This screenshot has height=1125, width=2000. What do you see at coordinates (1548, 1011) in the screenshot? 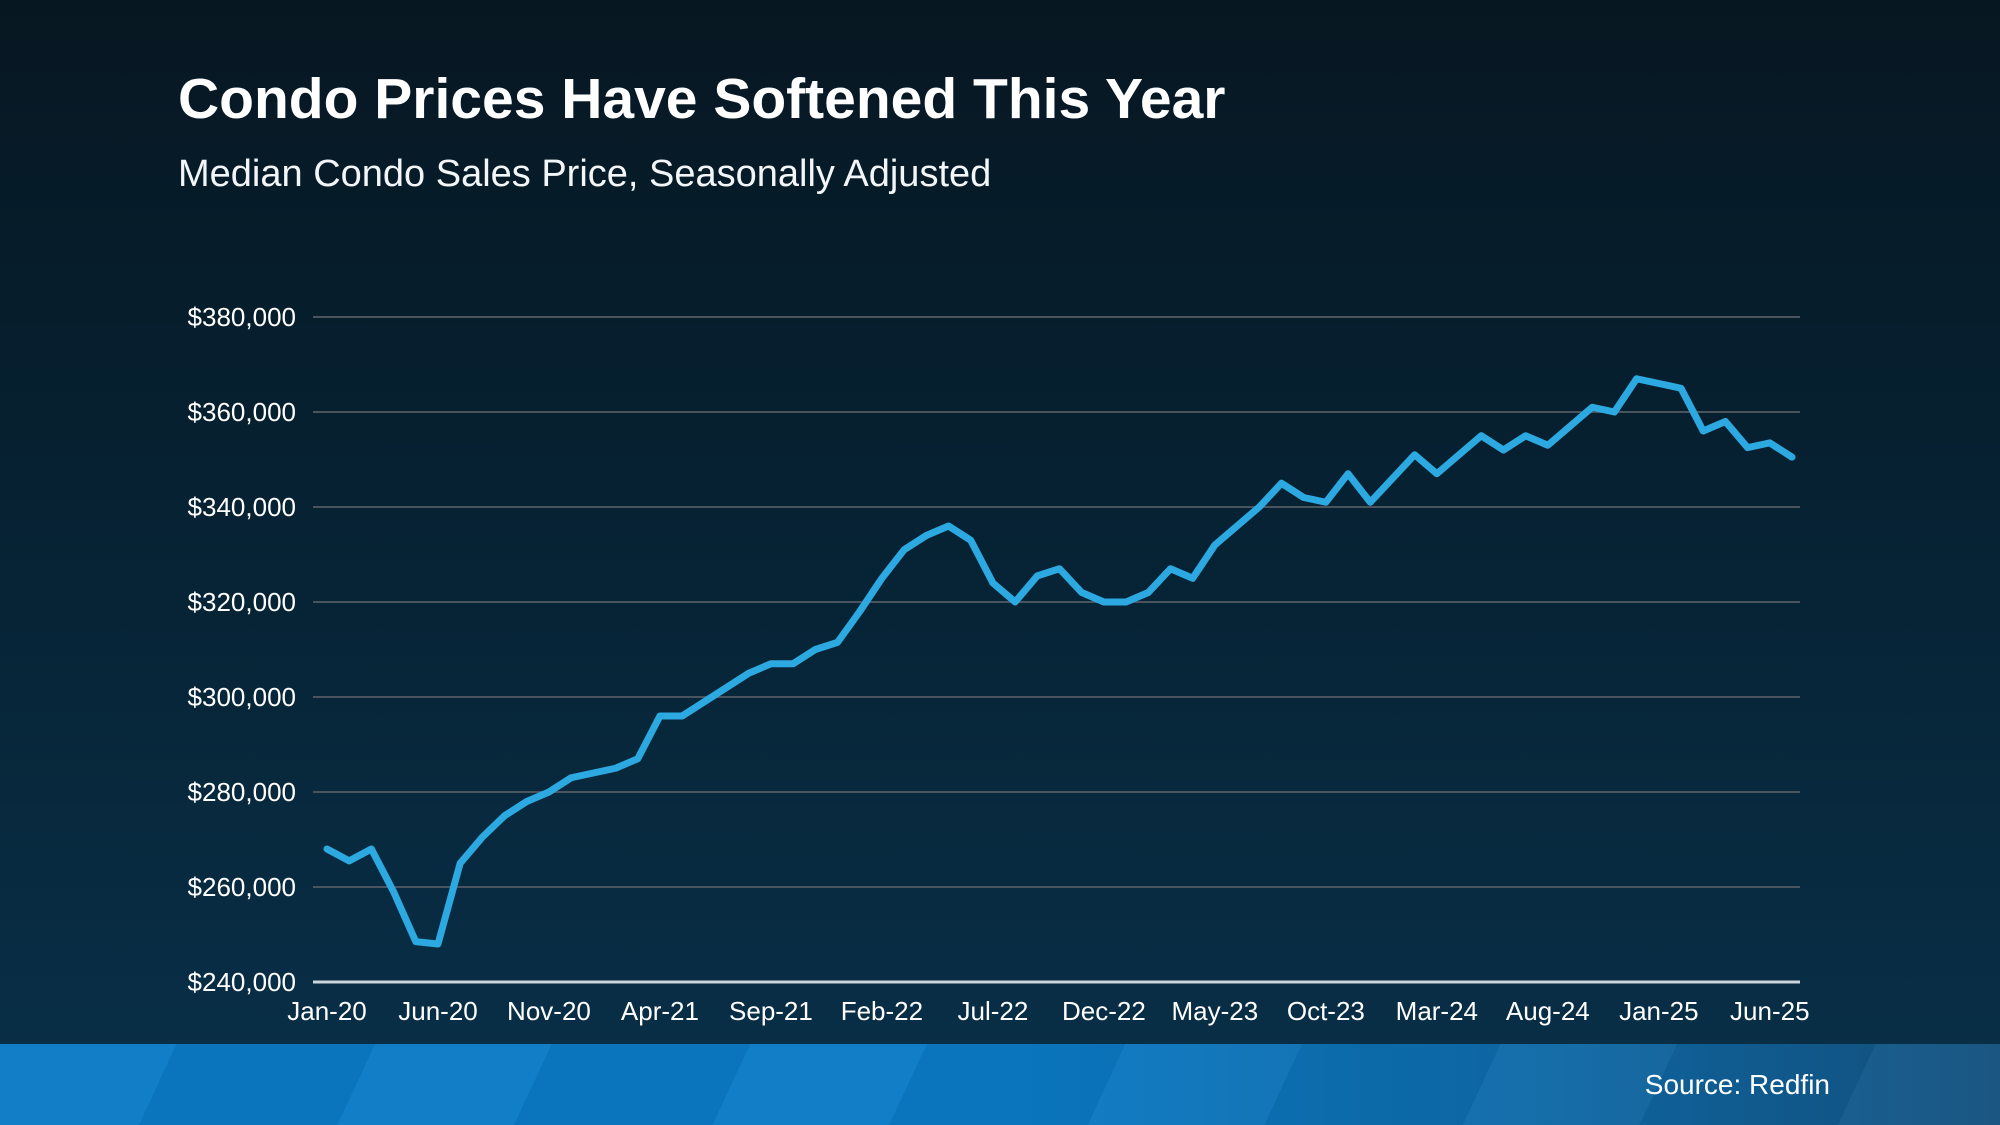
I see `x-tick-label: Aug-24` at bounding box center [1548, 1011].